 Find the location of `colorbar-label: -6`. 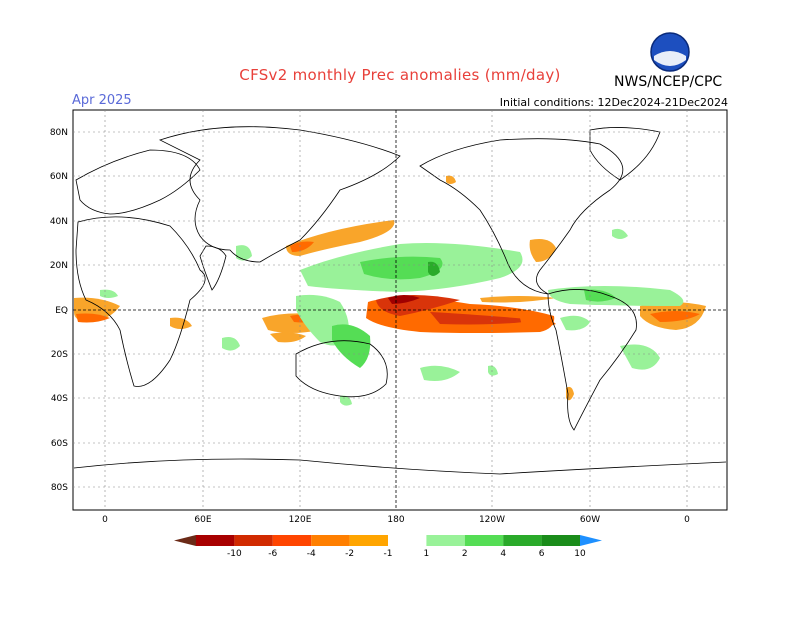

colorbar-label: -6 is located at coordinates (272, 554).